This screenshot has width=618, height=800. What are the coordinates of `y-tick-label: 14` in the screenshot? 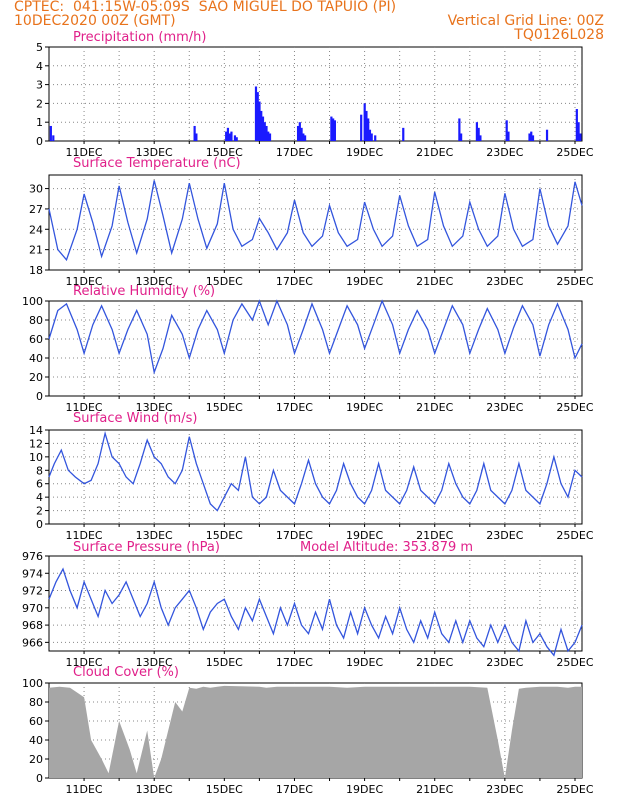 It's located at (36, 430).